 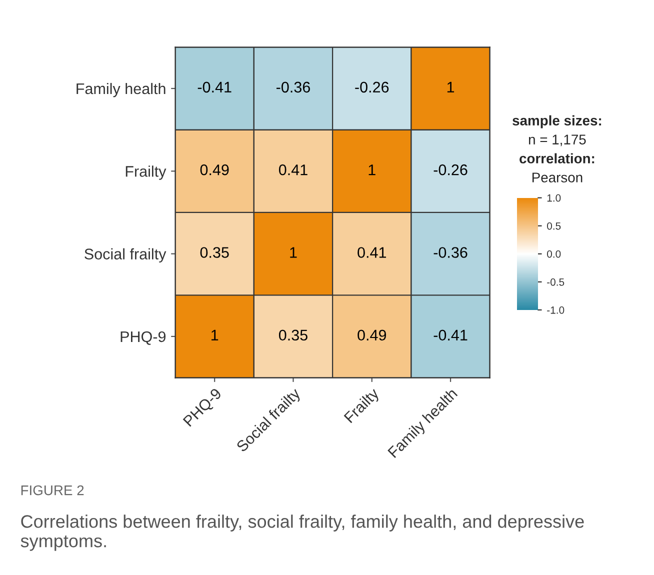 I want to click on y-tick-label: Social frailty, so click(x=125, y=255).